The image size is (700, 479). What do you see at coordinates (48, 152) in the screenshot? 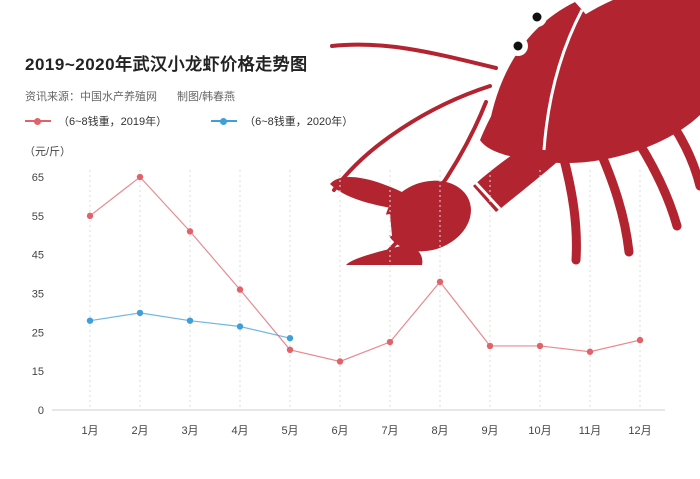
I see `y-axis-unit-label: （元/斤）` at bounding box center [48, 152].